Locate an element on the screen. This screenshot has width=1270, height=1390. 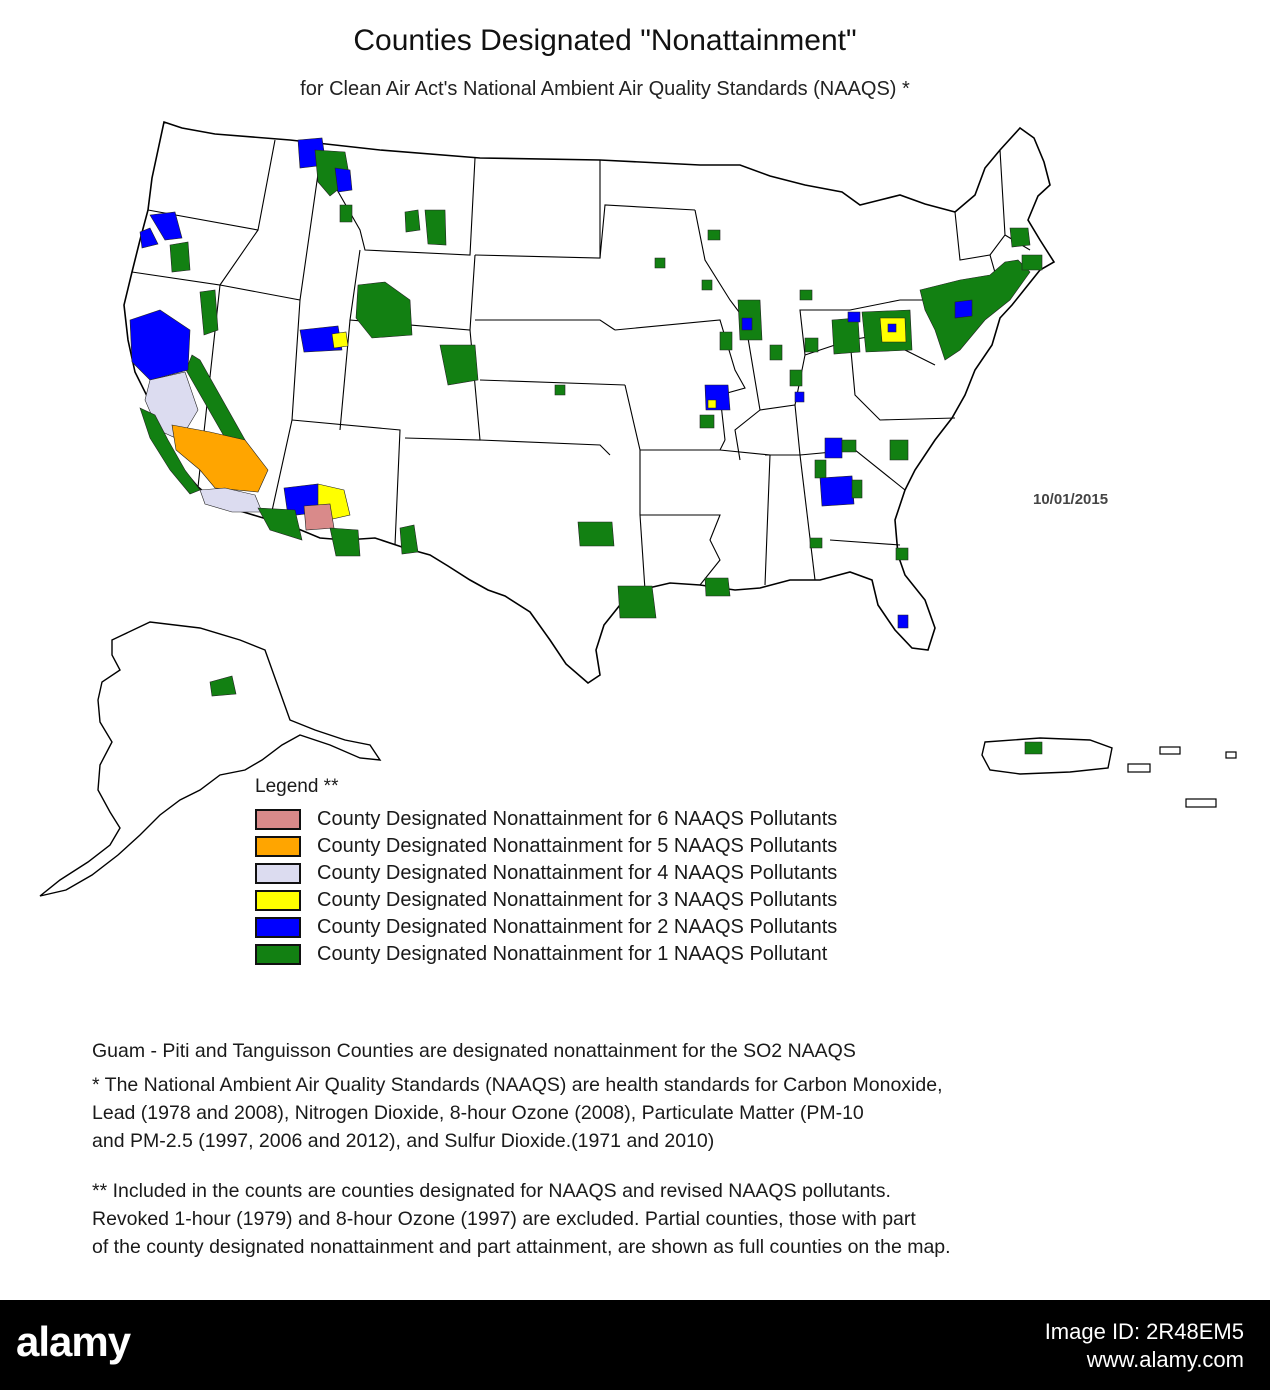
puerto-rico-islands is located at coordinates (1182, 777).